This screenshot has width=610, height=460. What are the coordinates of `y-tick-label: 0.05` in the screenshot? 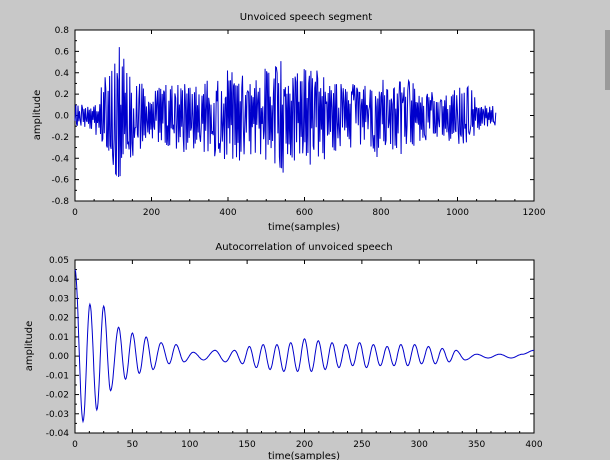 It's located at (59, 261).